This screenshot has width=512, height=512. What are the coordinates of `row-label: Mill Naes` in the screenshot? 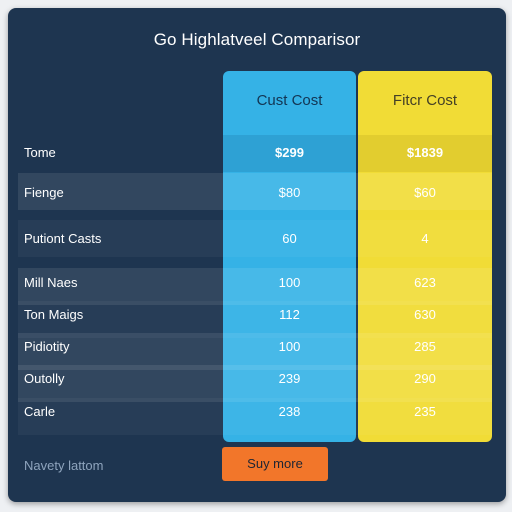 It's located at (51, 282).